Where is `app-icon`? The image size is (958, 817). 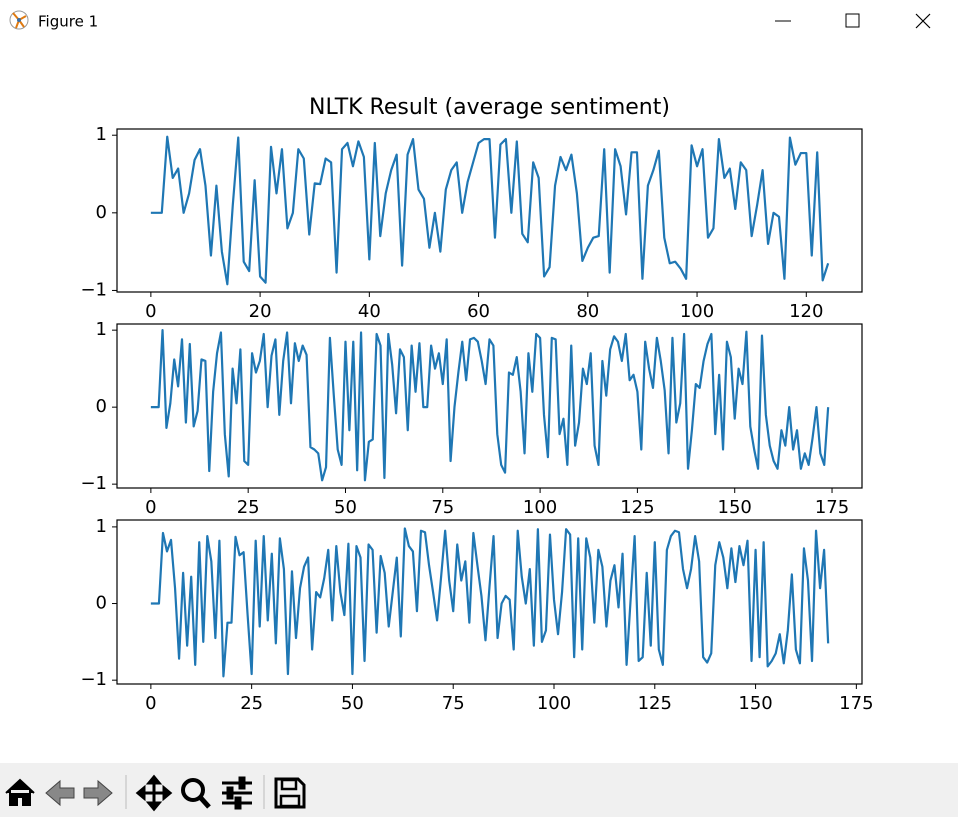
app-icon is located at coordinates (19, 20).